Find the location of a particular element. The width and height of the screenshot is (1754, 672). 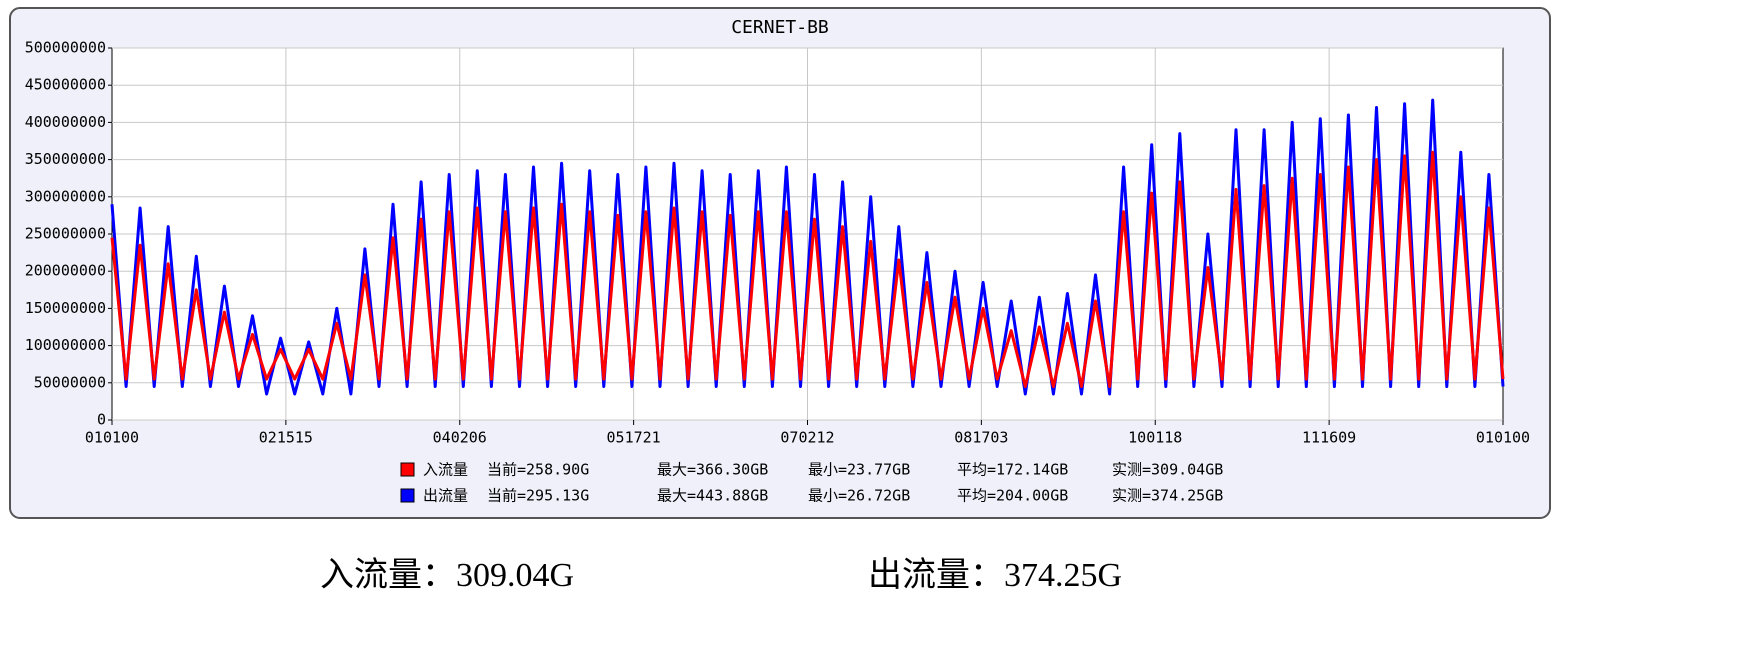

y-tick-label: 500000000 is located at coordinates (65, 48).